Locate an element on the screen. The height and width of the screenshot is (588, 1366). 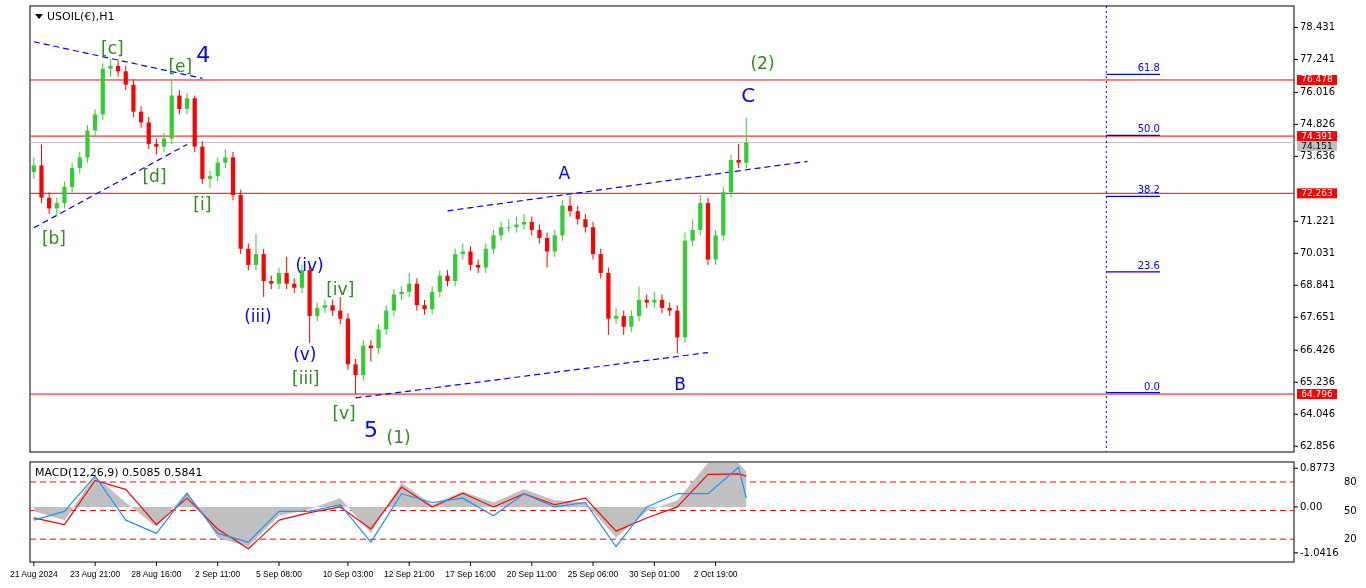
ref-line-label: 74.151 is located at coordinates (1317, 145).